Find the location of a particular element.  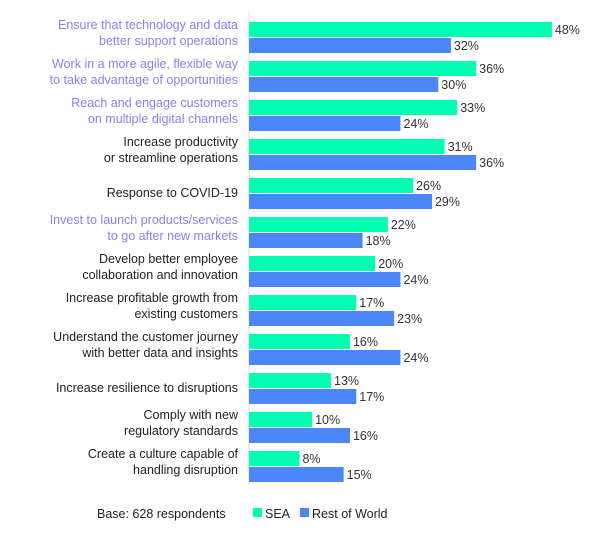

data-label: 33% is located at coordinates (472, 108).